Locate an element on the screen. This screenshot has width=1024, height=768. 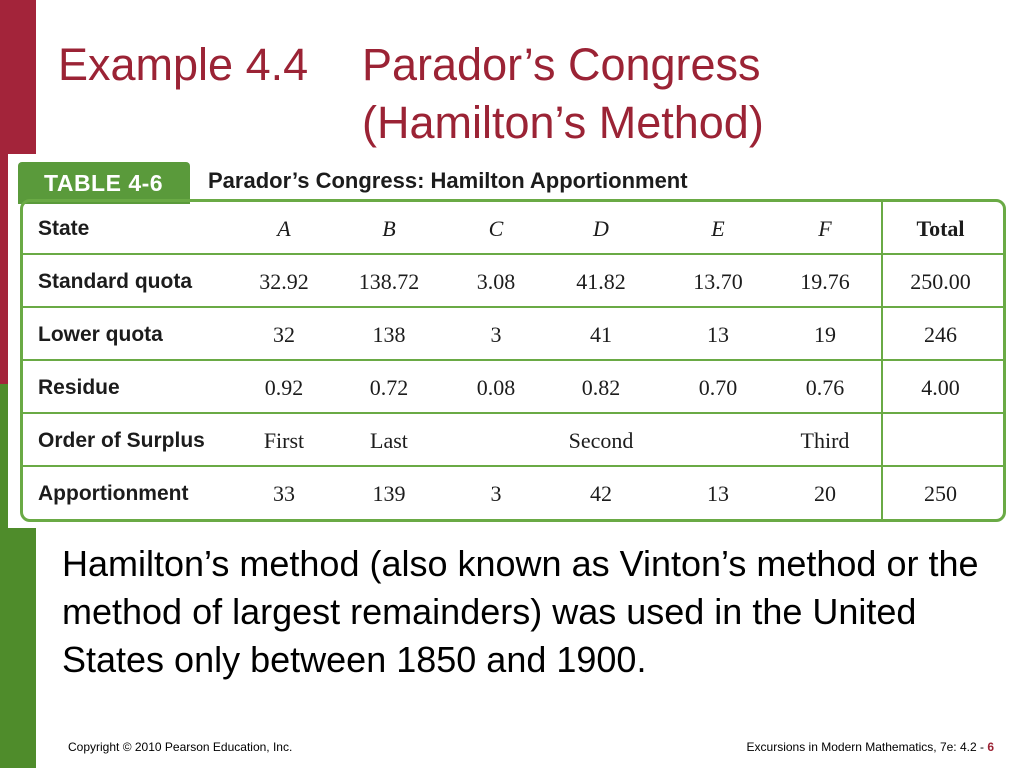
header-cell-state: State is located at coordinates (64, 228).